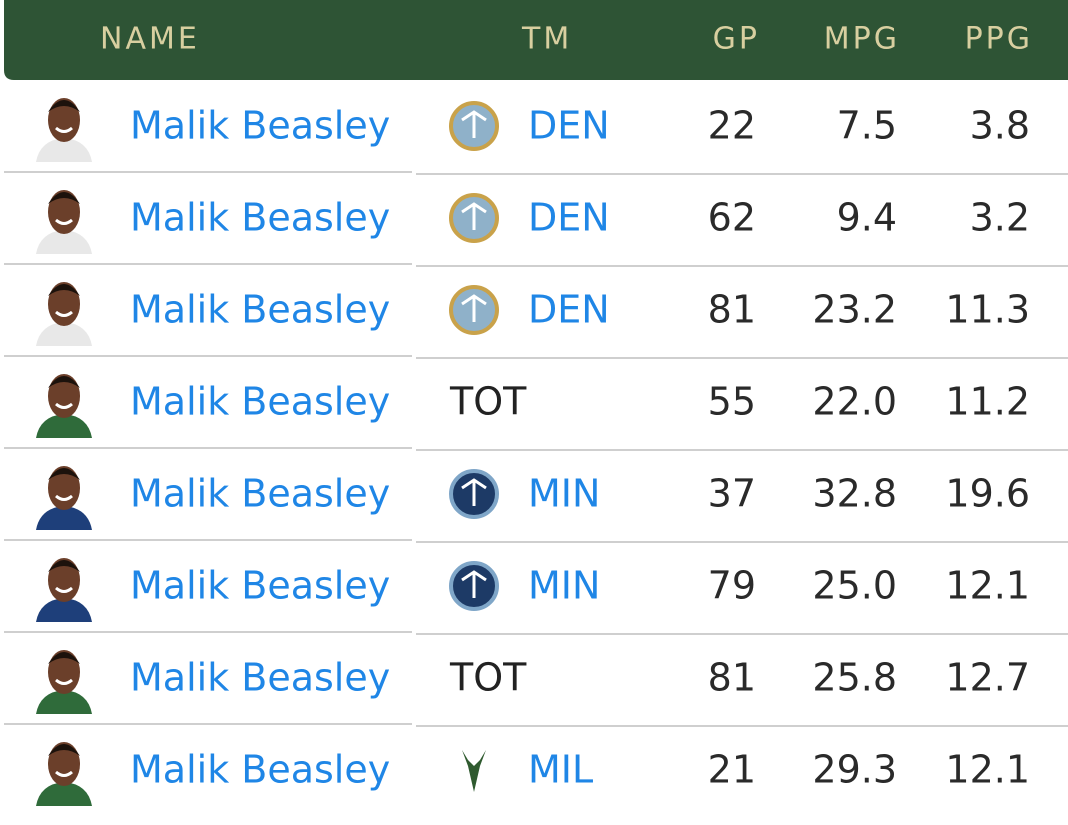  Describe the element at coordinates (867, 126) in the screenshot. I see `minutes-per-game: 7.5` at that location.